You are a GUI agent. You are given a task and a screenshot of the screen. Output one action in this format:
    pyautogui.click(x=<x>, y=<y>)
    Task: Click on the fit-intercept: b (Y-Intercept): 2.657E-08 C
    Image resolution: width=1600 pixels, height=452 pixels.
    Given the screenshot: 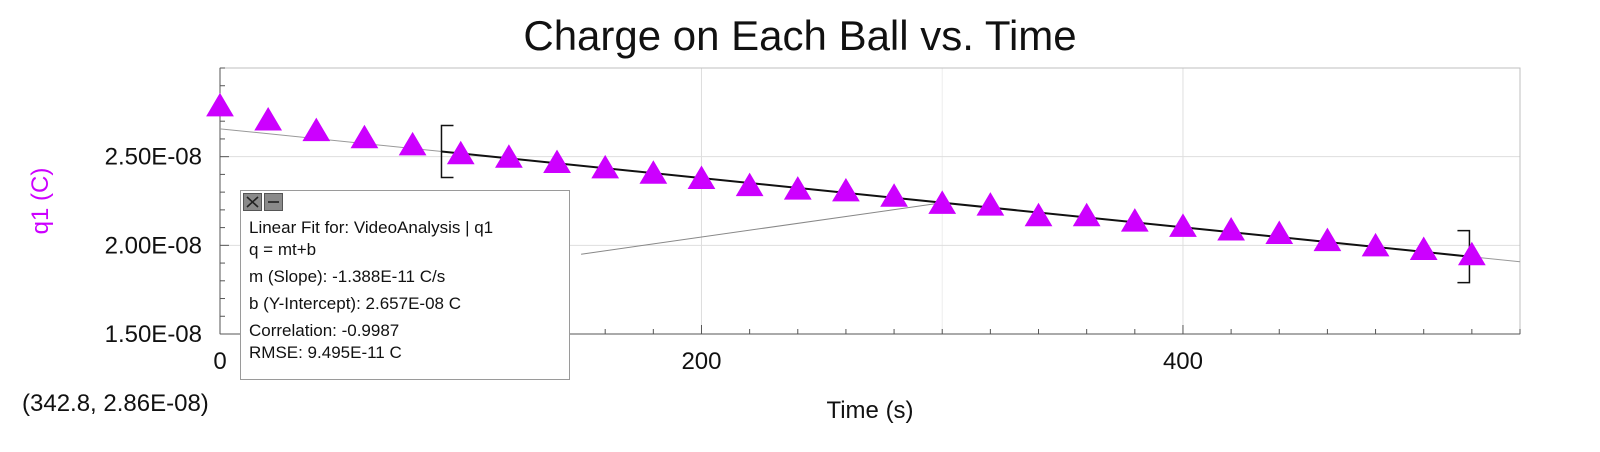 What is the action you would take?
    pyautogui.click(x=355, y=303)
    